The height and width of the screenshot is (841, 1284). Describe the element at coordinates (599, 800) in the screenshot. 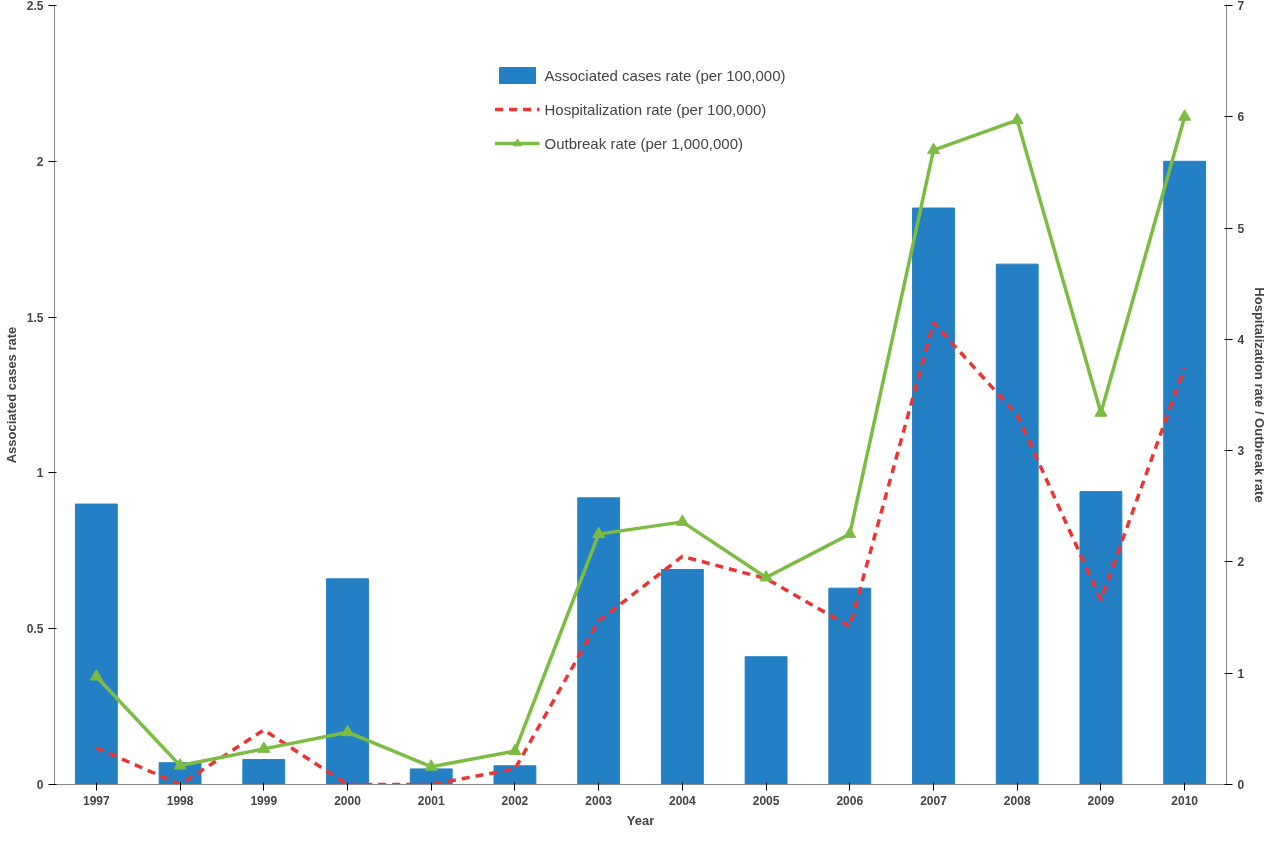

I see `x-tick-label: 2003` at that location.